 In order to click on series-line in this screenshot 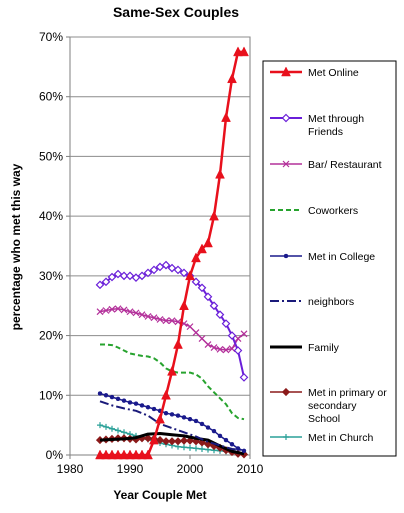, I will do `click(172, 426)`.